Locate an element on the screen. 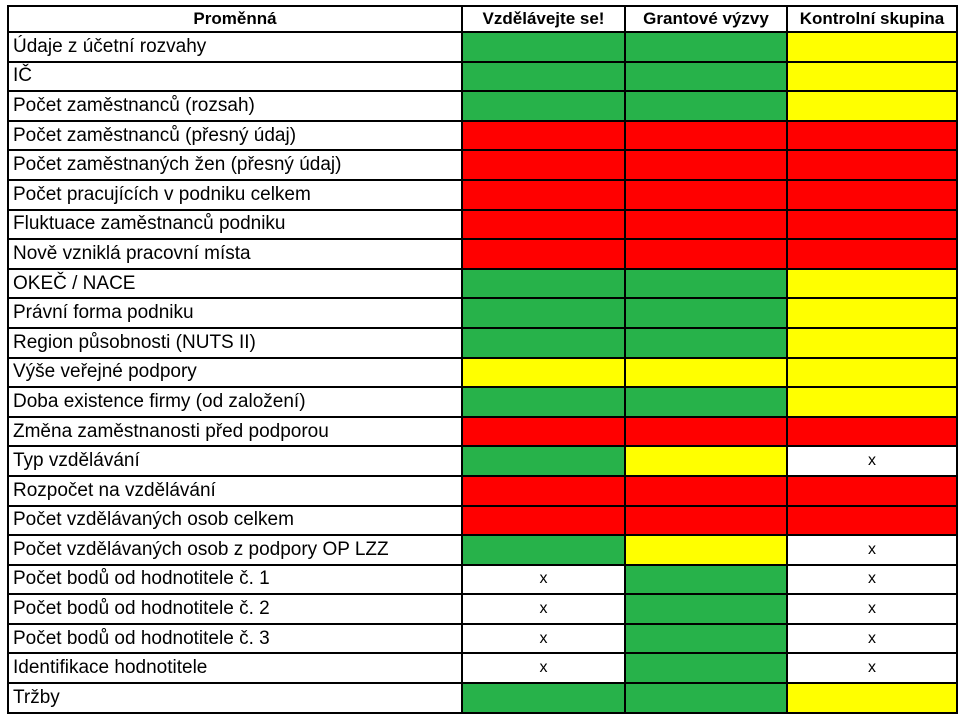  variable-label: Identifikace hodnotitele is located at coordinates (235, 668).